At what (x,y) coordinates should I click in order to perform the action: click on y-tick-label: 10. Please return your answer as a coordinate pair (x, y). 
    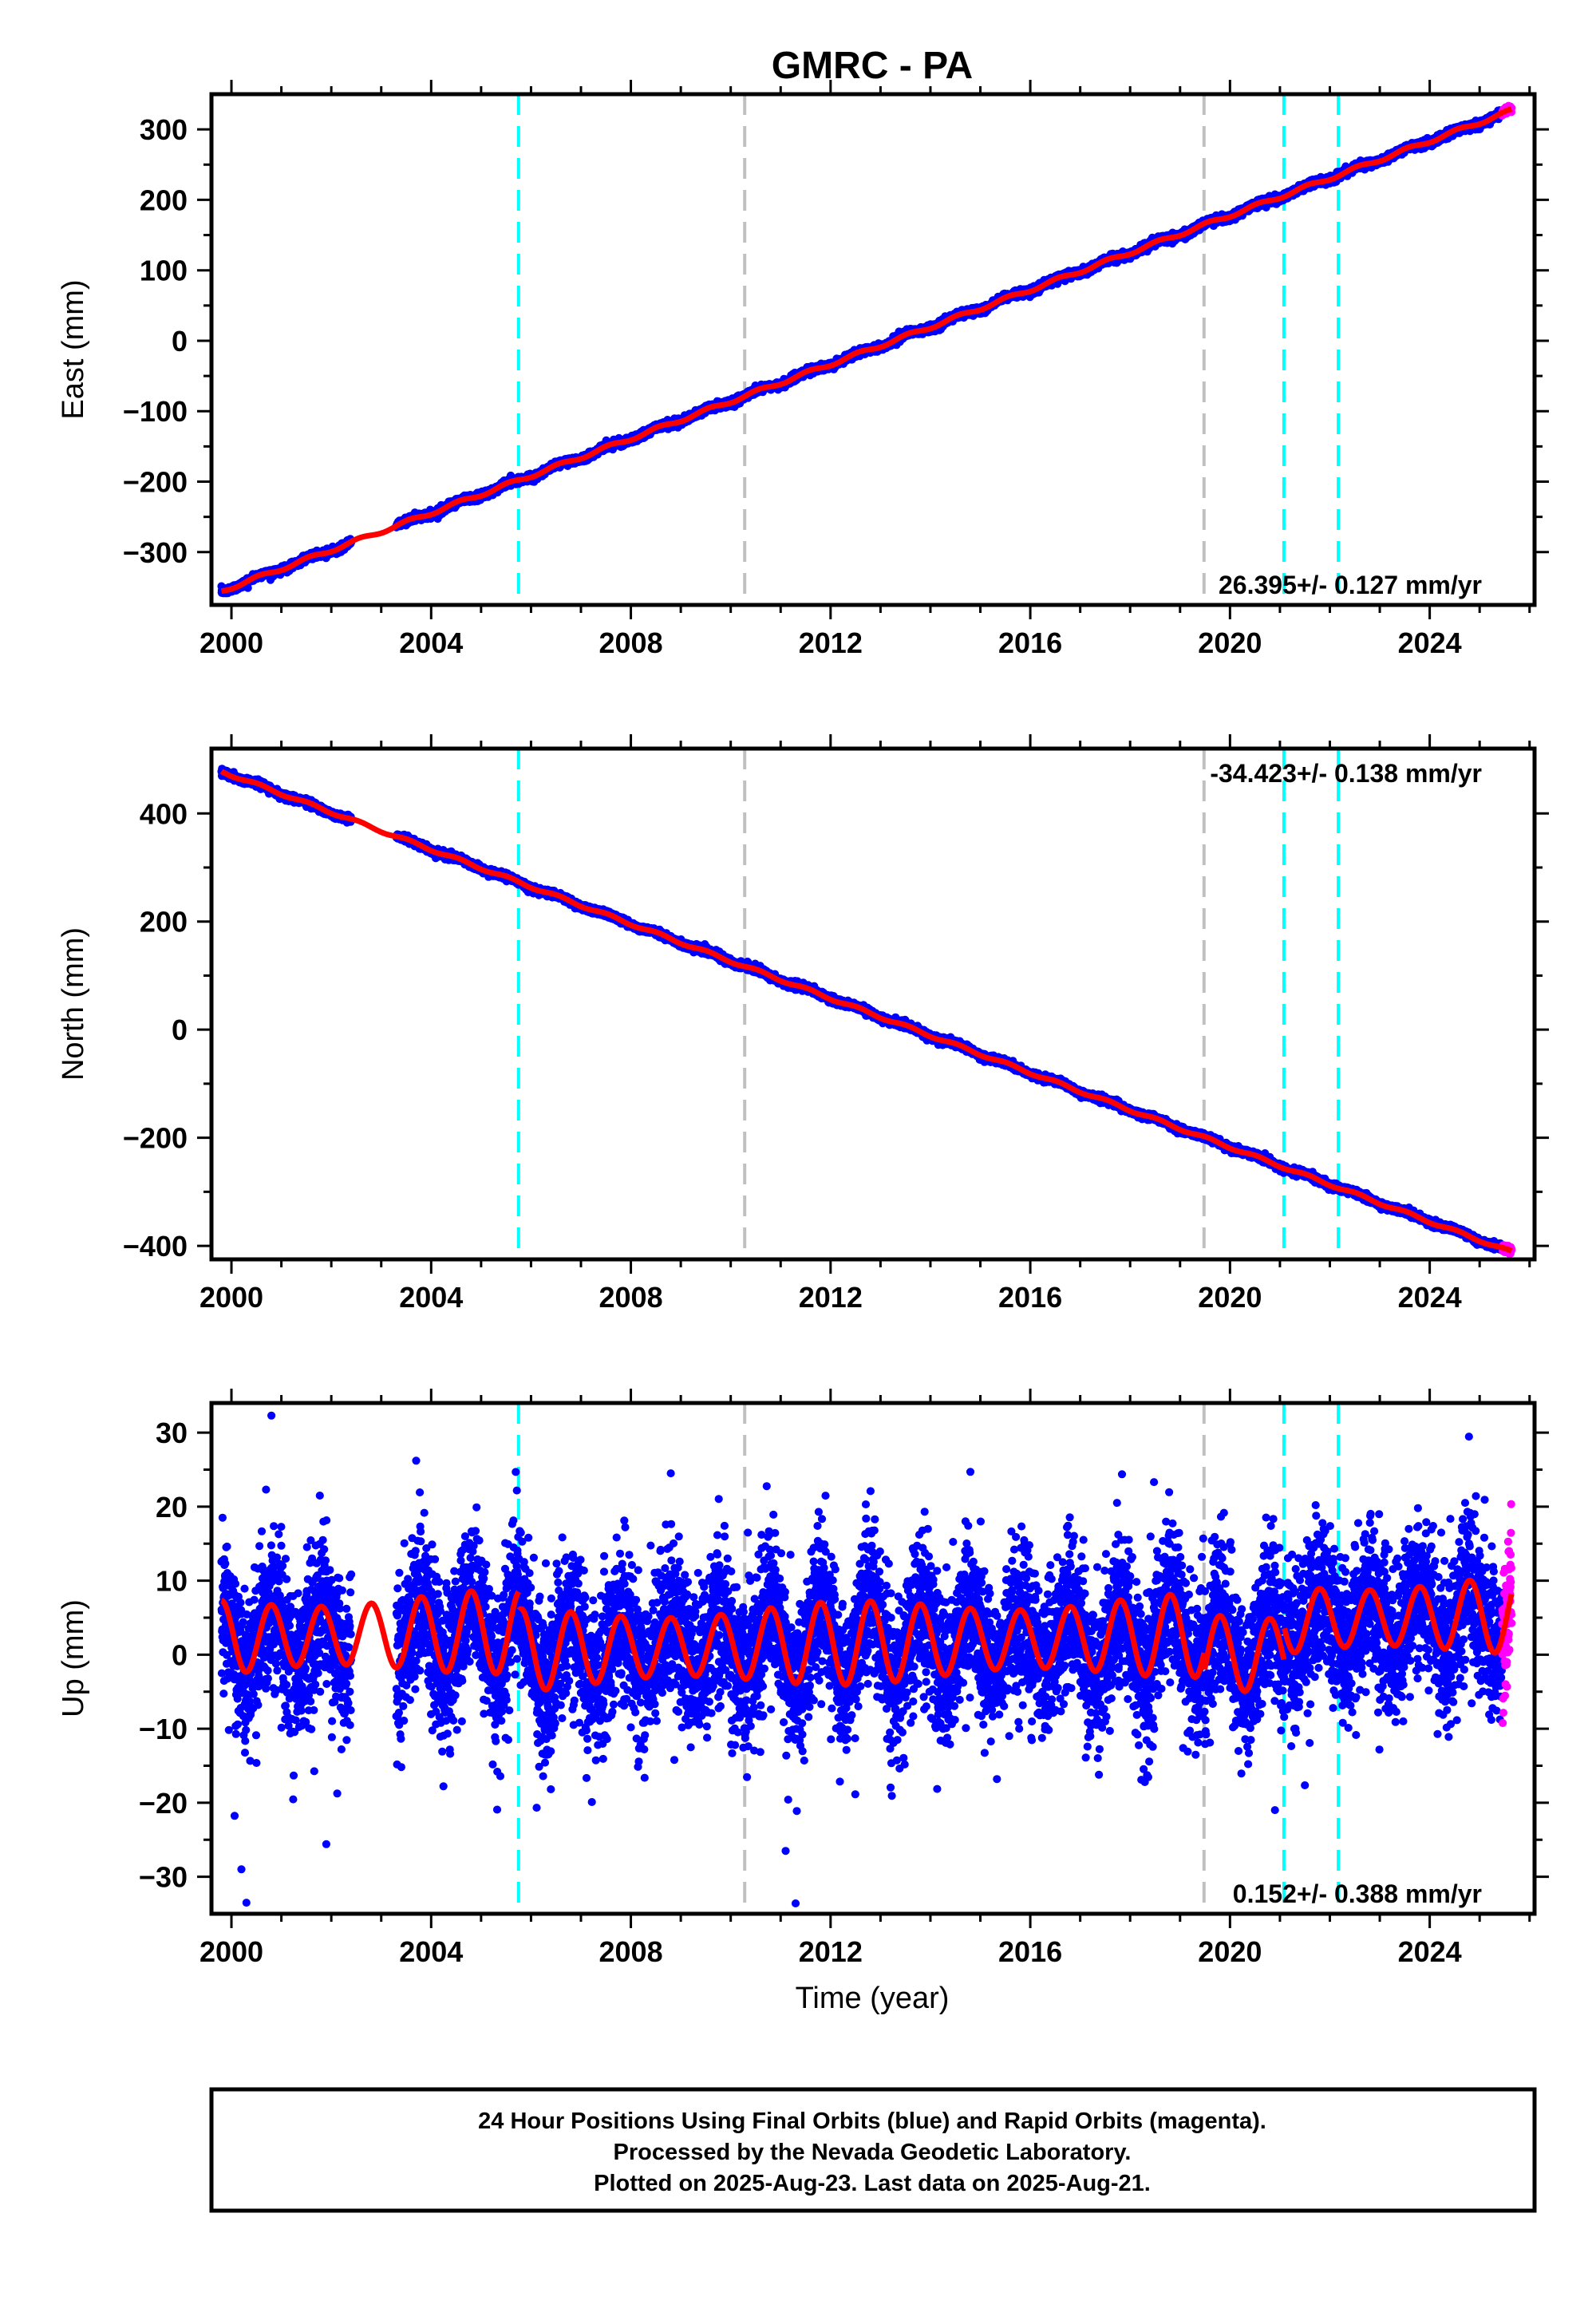
    Looking at the image, I should click on (172, 1581).